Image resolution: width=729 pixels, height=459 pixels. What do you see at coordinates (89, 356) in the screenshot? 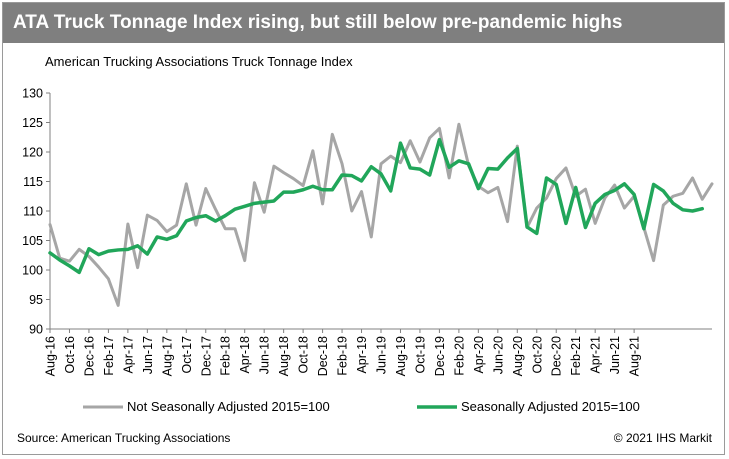
I see `x-tick-label: Dec-16` at bounding box center [89, 356].